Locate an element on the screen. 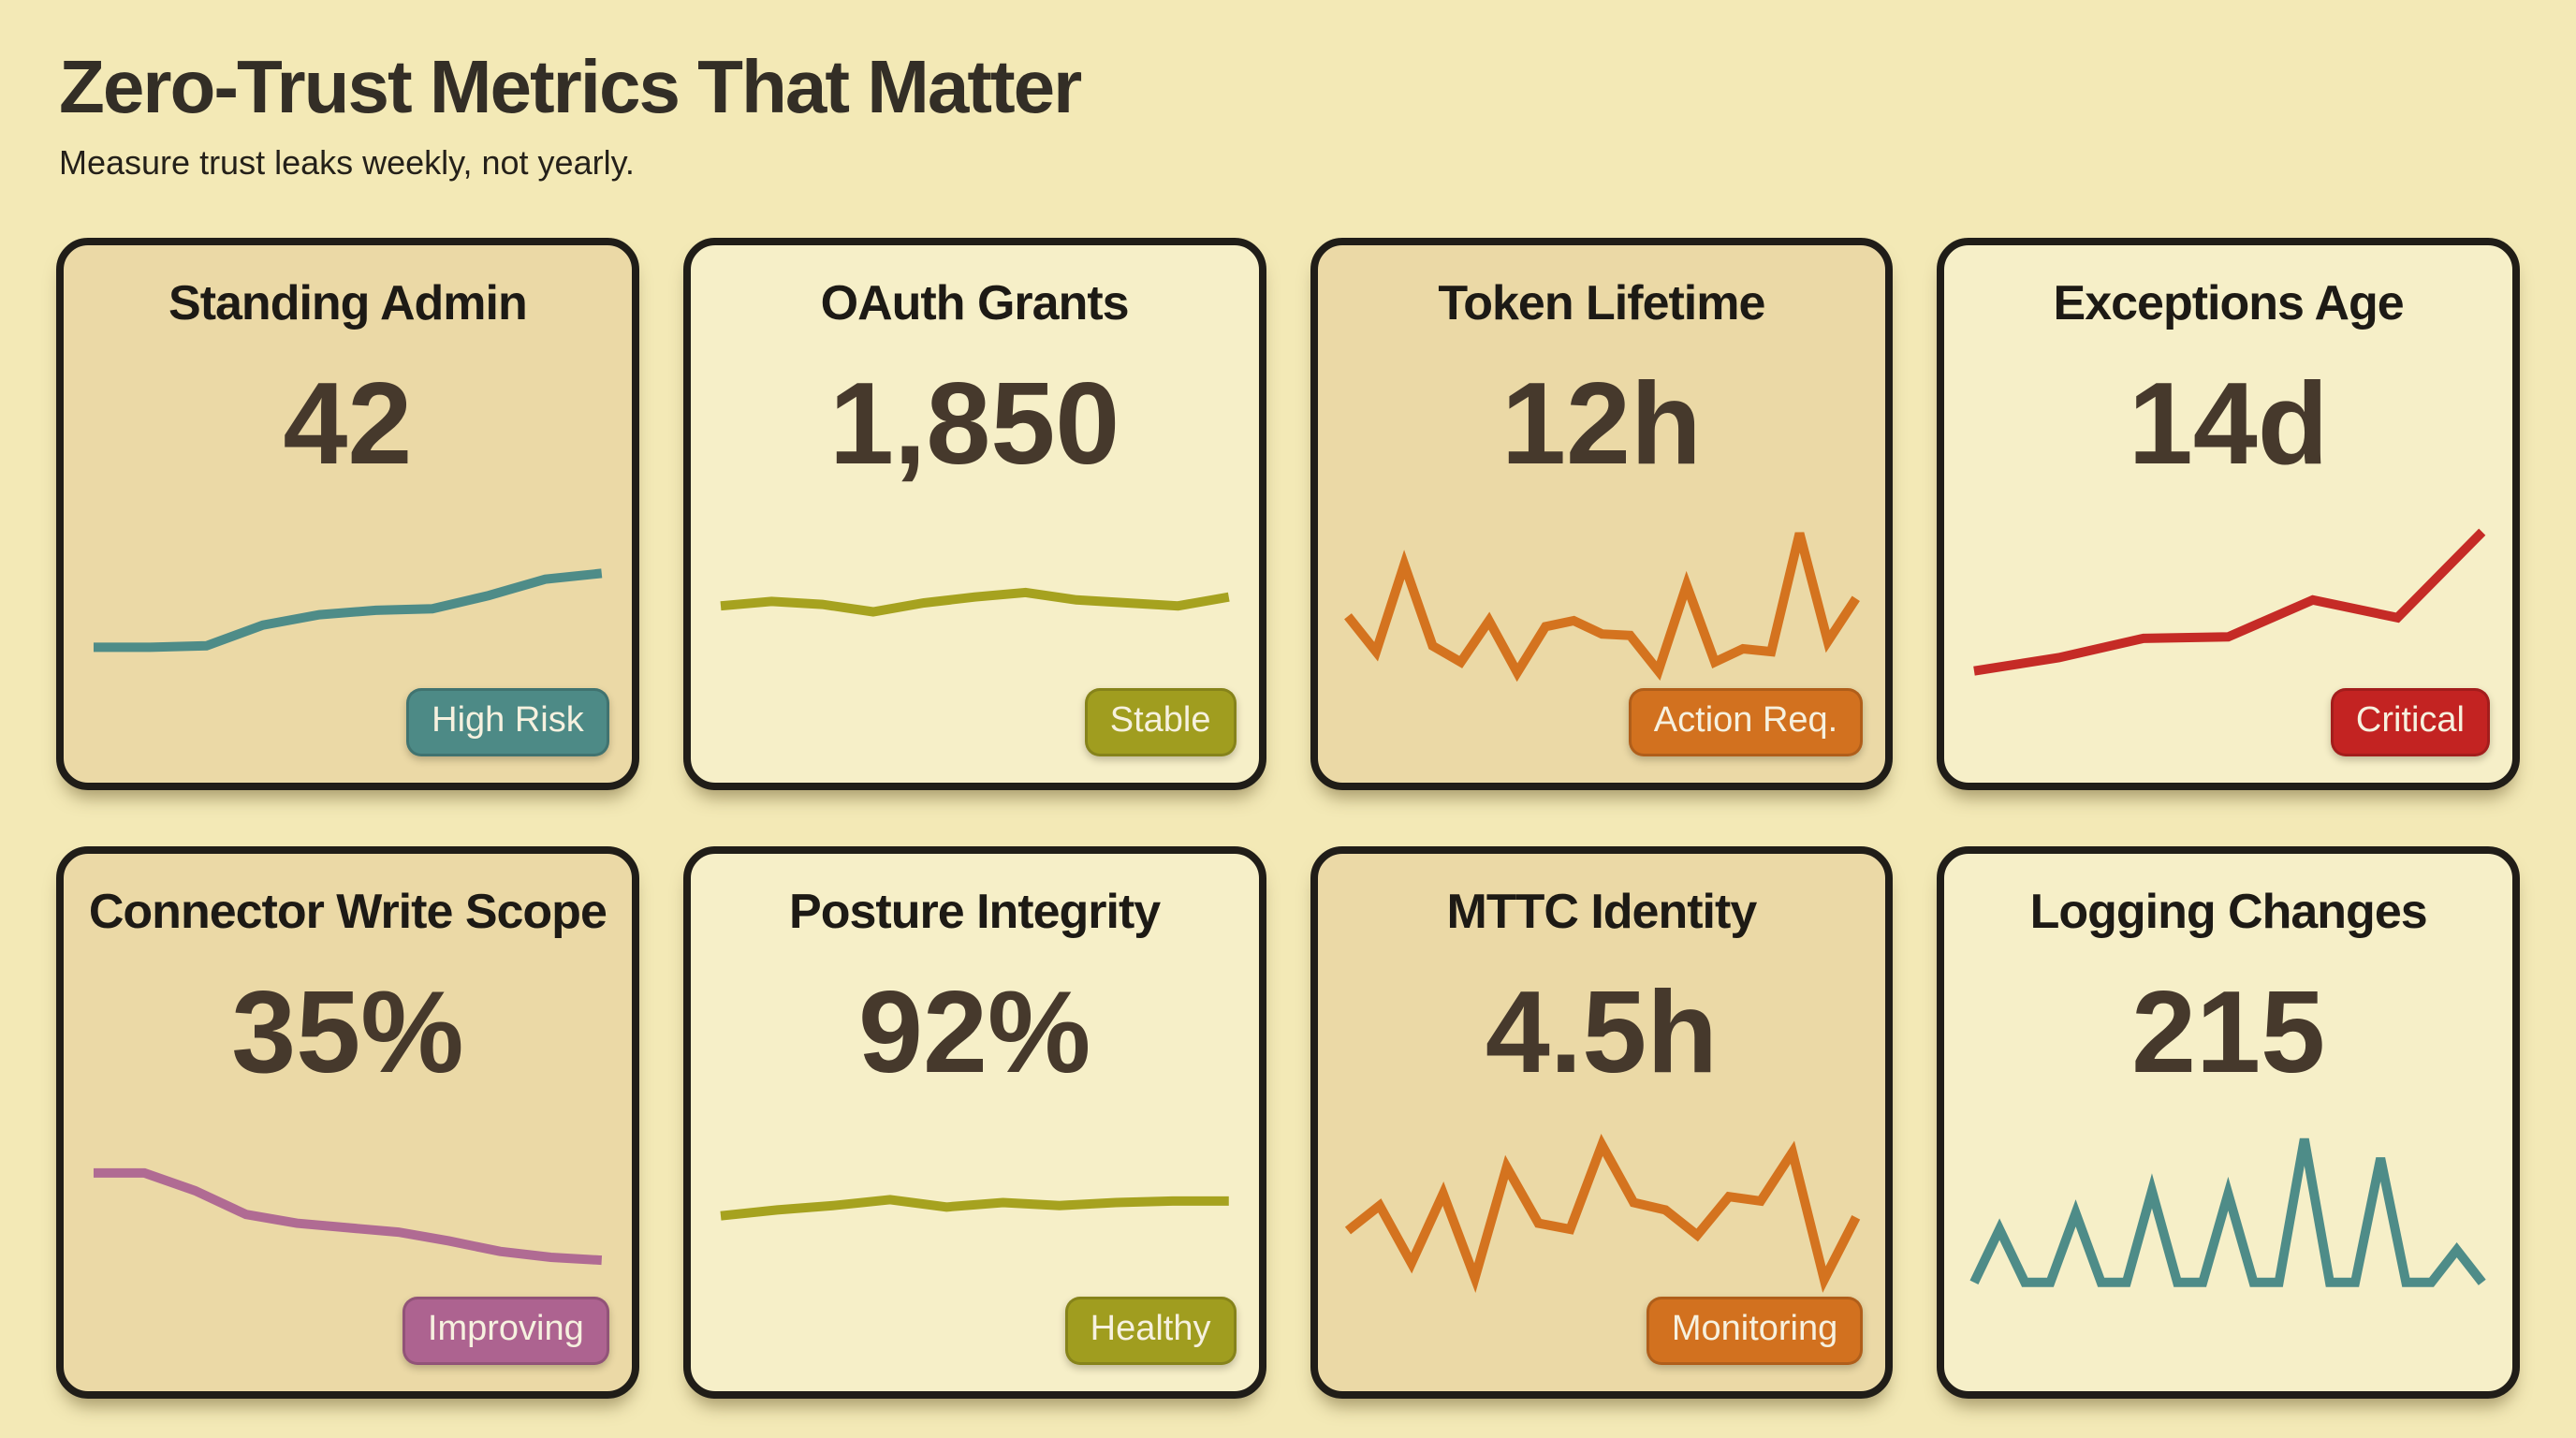 This screenshot has width=2576, height=1438. metric-card-token-lifetime: Token Lifetime 12h Action Req. is located at coordinates (1602, 513).